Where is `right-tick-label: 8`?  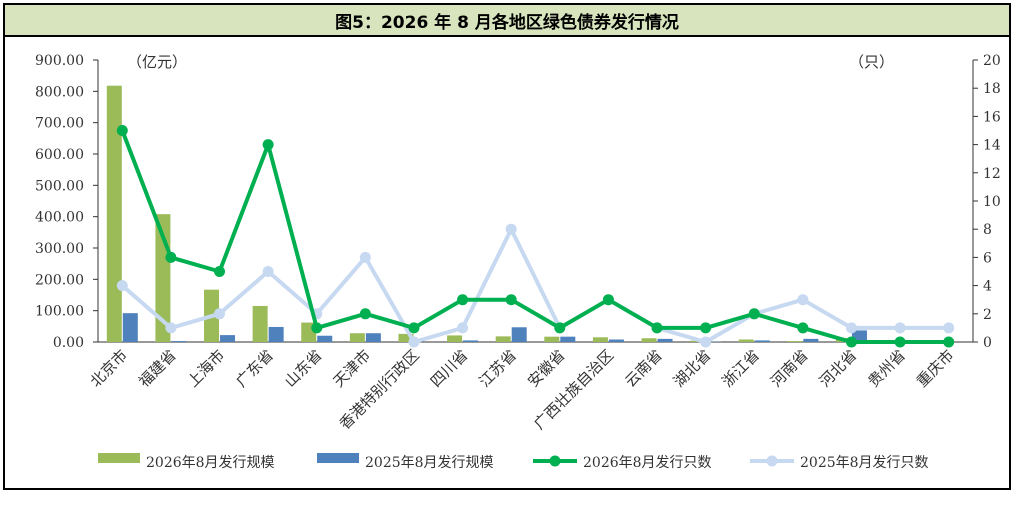
right-tick-label: 8 is located at coordinates (987, 230).